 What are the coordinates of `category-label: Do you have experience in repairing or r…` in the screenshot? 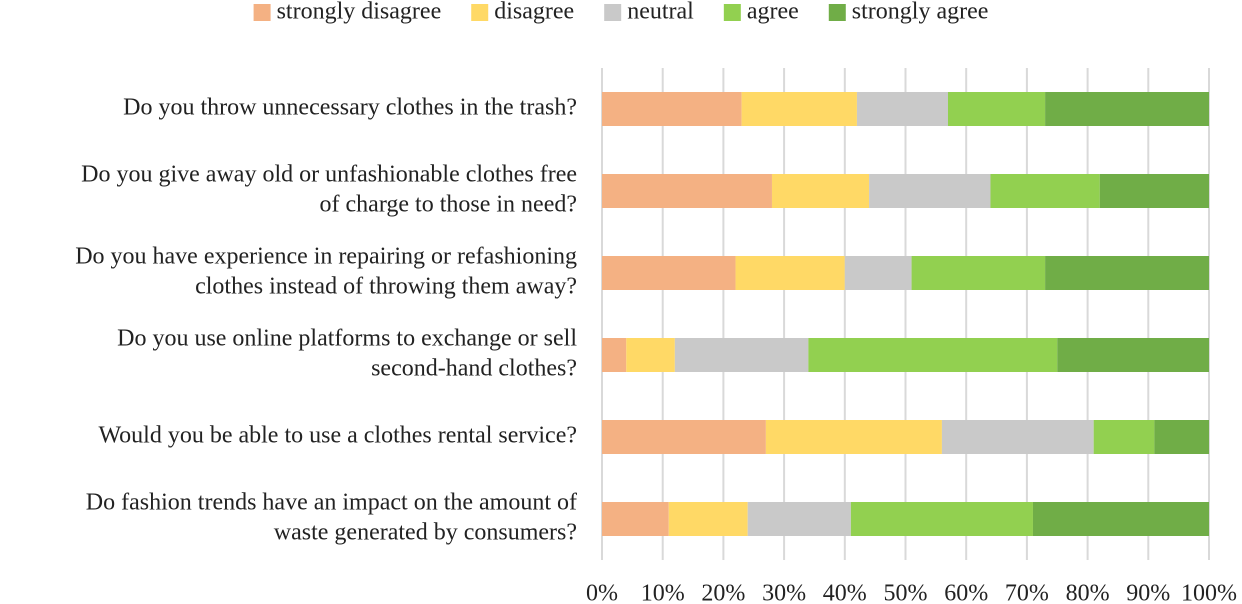 It's located at (326, 257).